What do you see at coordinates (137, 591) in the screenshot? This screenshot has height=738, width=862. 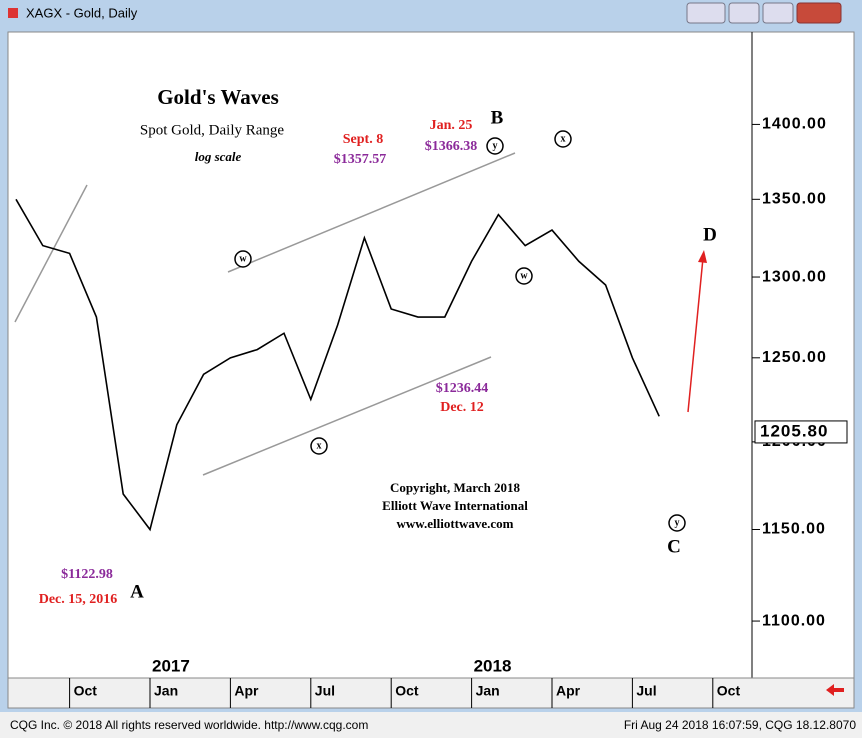 I see `annotation: A` at bounding box center [137, 591].